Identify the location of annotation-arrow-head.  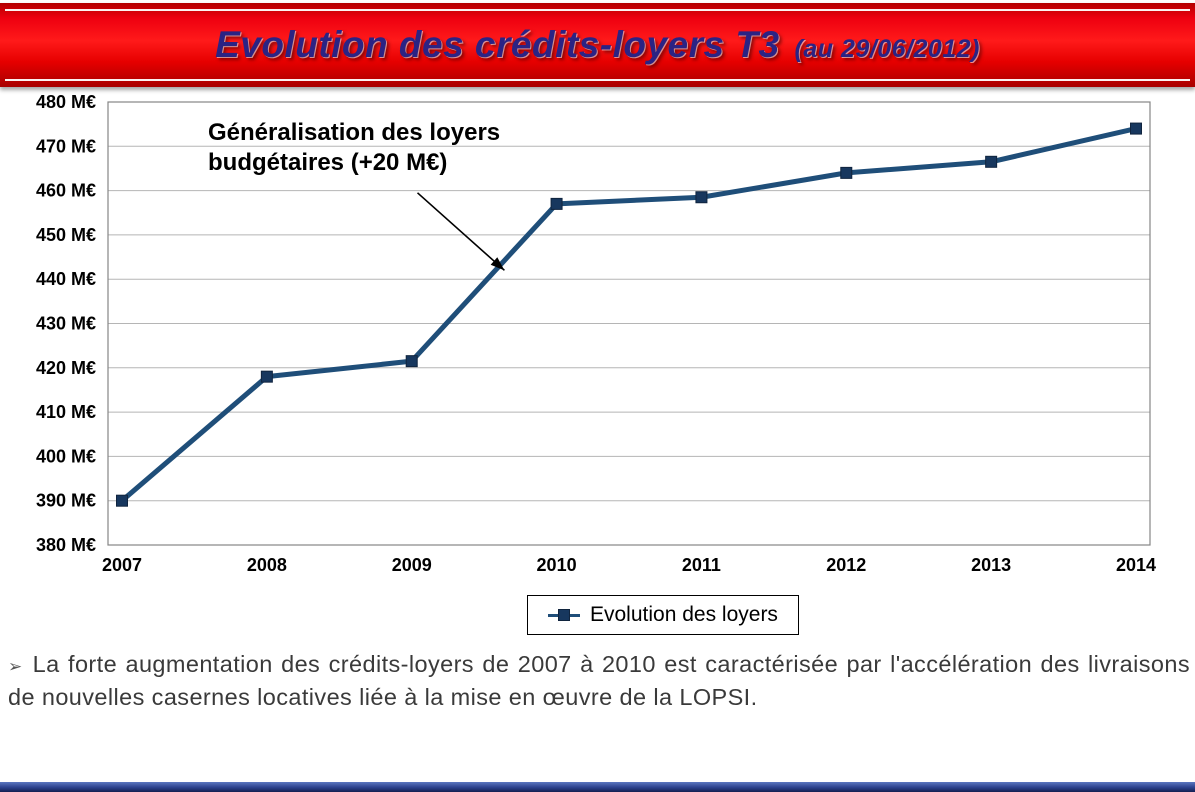
(497, 264).